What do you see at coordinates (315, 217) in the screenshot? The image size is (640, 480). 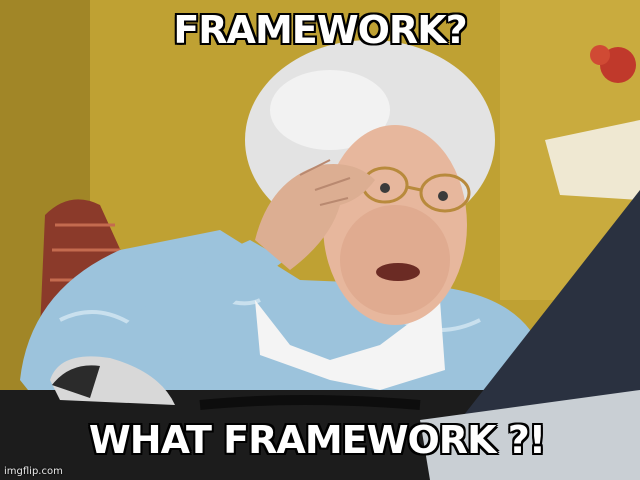 I see `hand` at bounding box center [315, 217].